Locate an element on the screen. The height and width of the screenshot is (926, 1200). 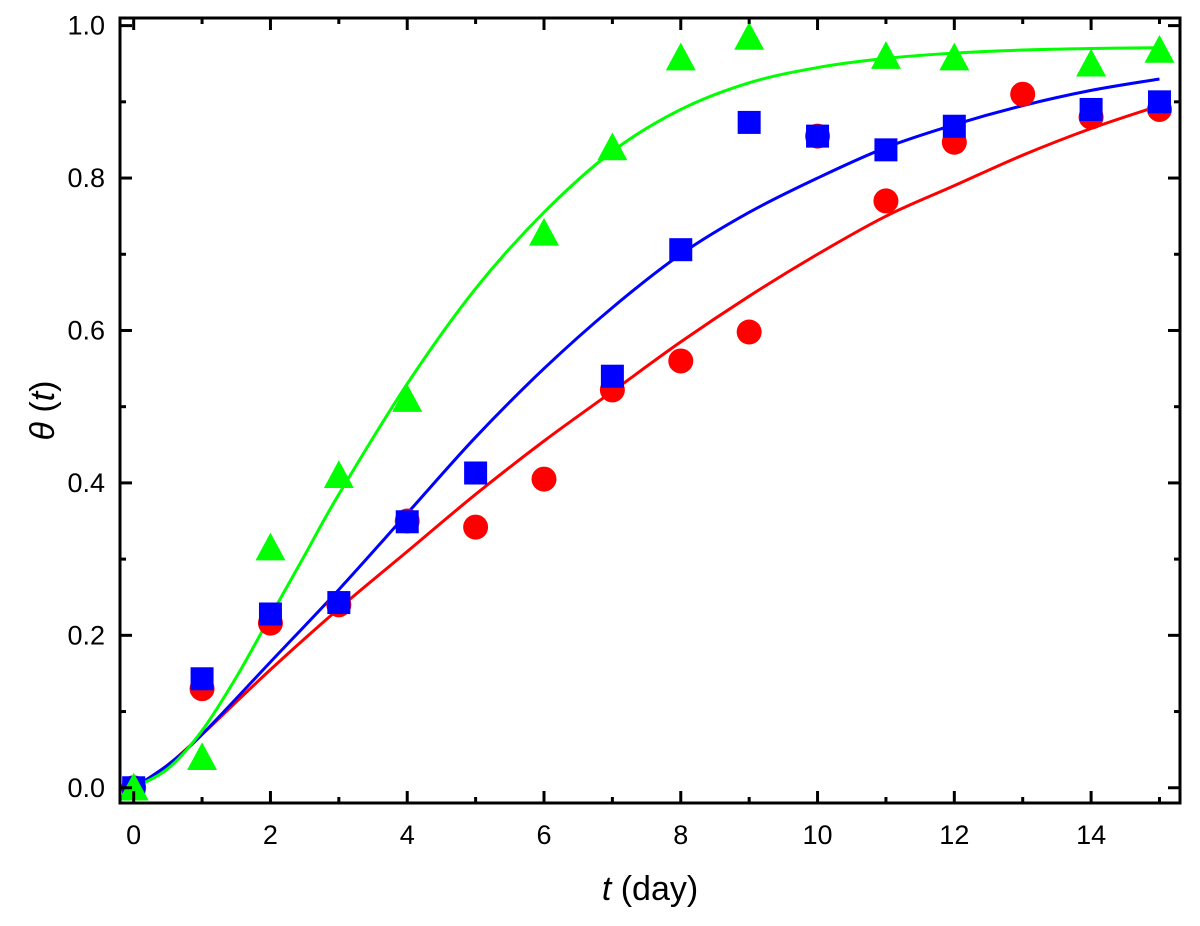
x-tick-label: 10 is located at coordinates (818, 835).